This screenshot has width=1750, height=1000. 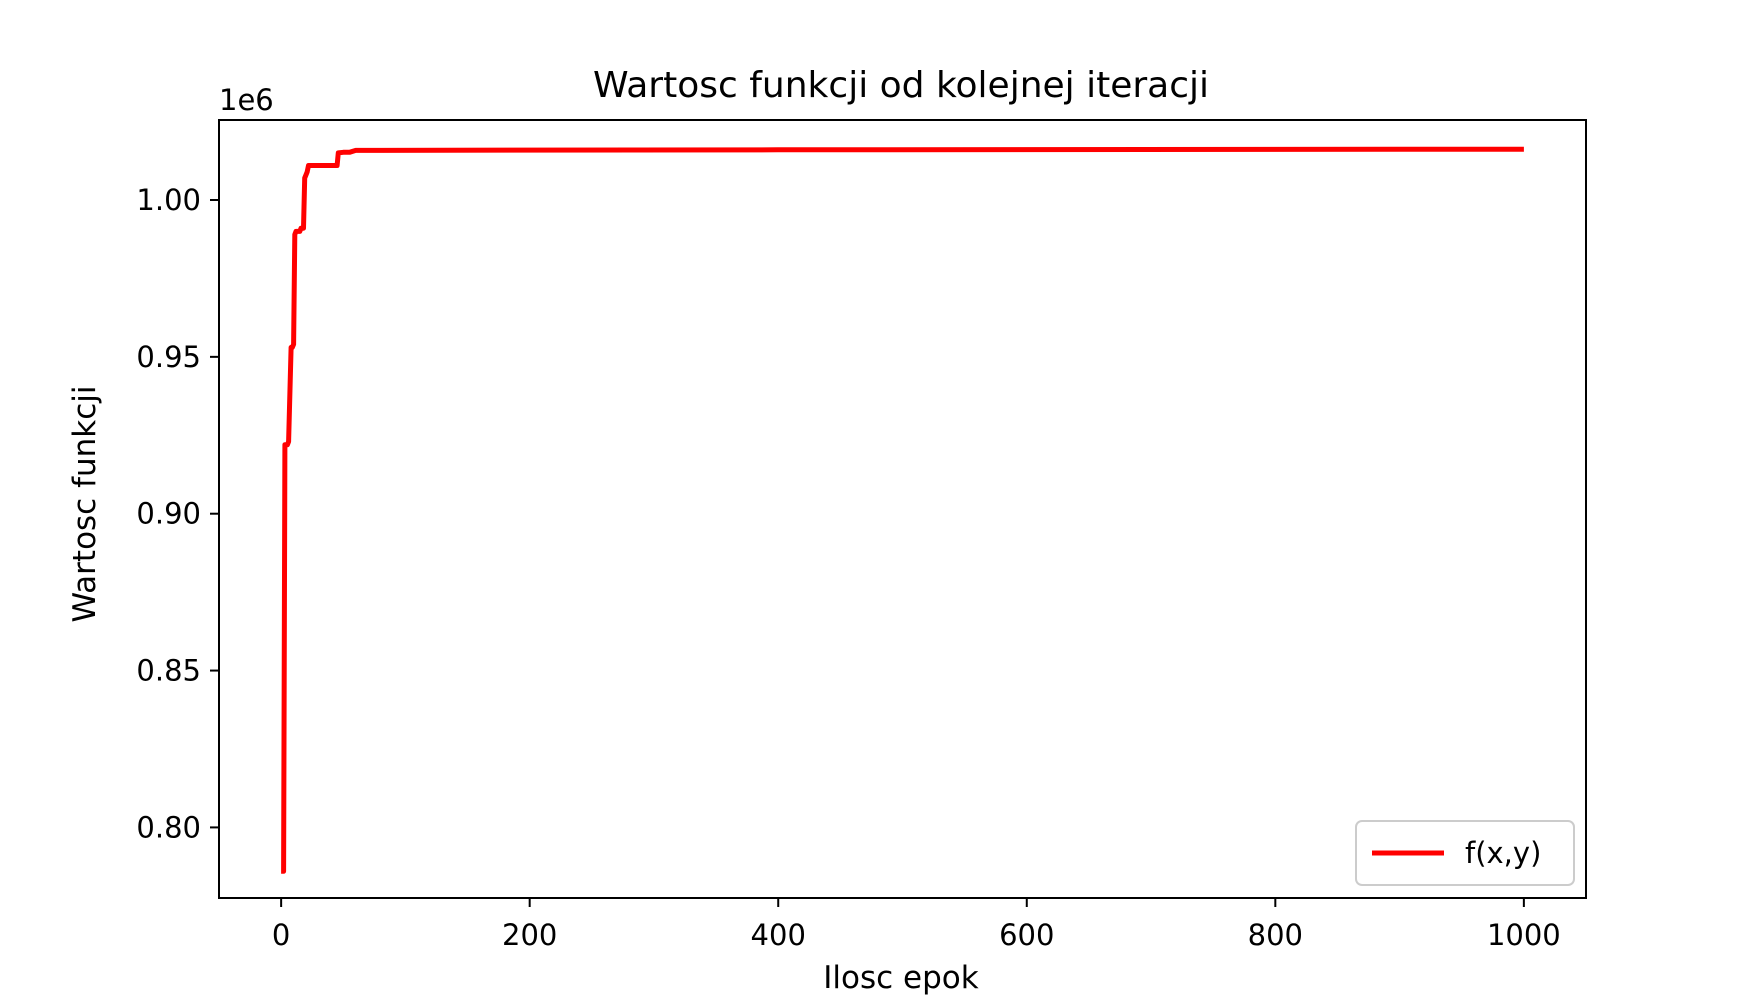 What do you see at coordinates (168, 357) in the screenshot?
I see `y-tick-label: 0.95` at bounding box center [168, 357].